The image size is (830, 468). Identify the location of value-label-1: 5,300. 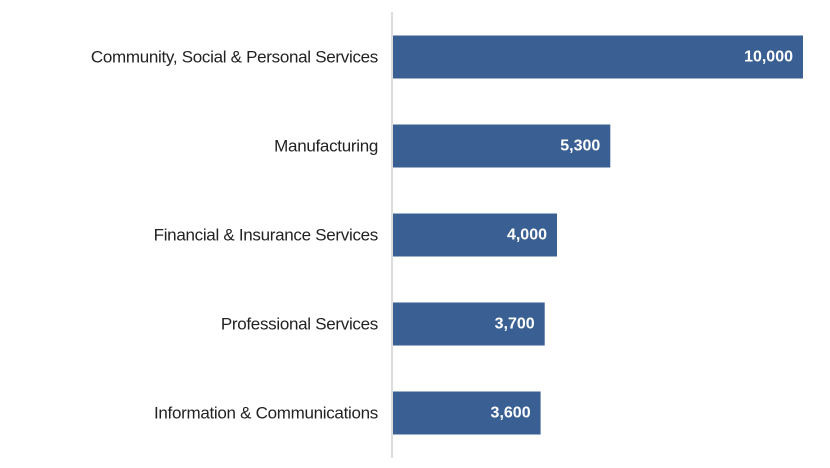
(580, 146).